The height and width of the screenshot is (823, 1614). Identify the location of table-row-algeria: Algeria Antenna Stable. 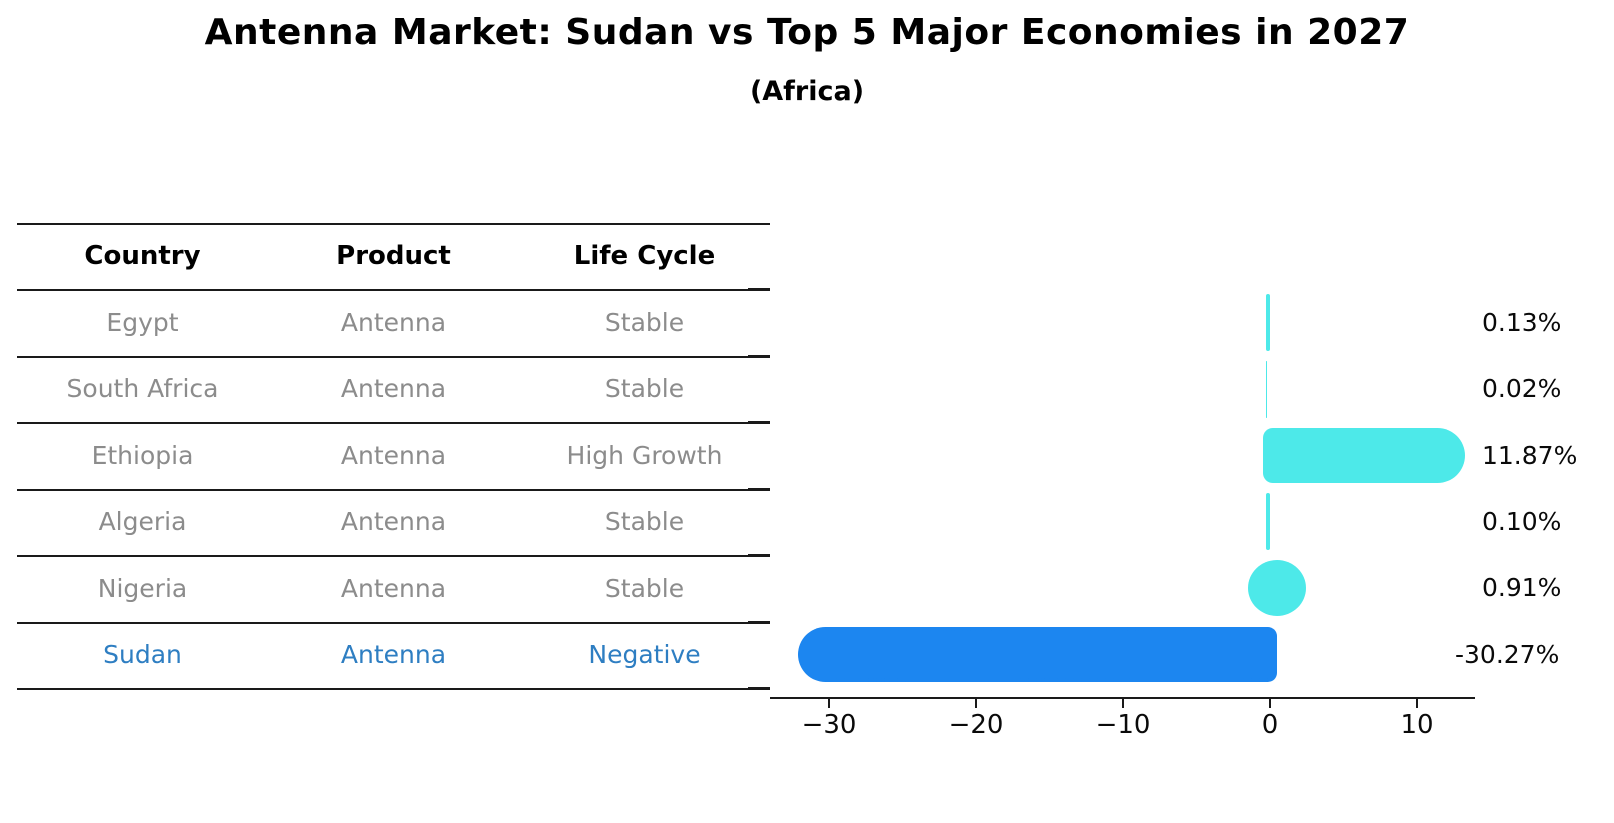
(393, 522).